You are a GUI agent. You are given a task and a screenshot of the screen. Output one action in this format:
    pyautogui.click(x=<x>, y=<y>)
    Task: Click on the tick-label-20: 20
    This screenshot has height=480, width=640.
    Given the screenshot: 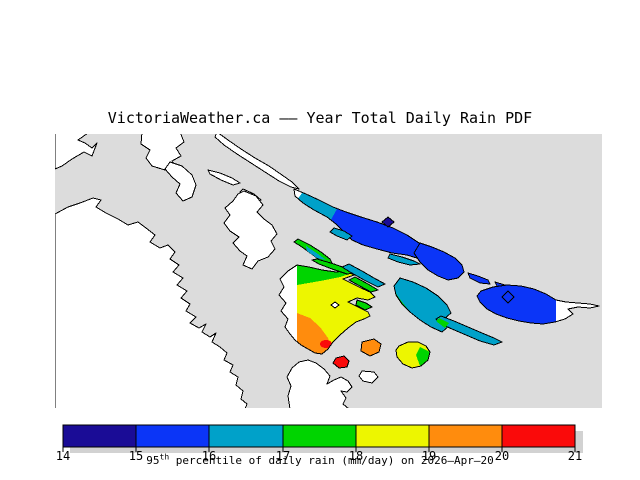 What is the action you would take?
    pyautogui.click(x=502, y=456)
    